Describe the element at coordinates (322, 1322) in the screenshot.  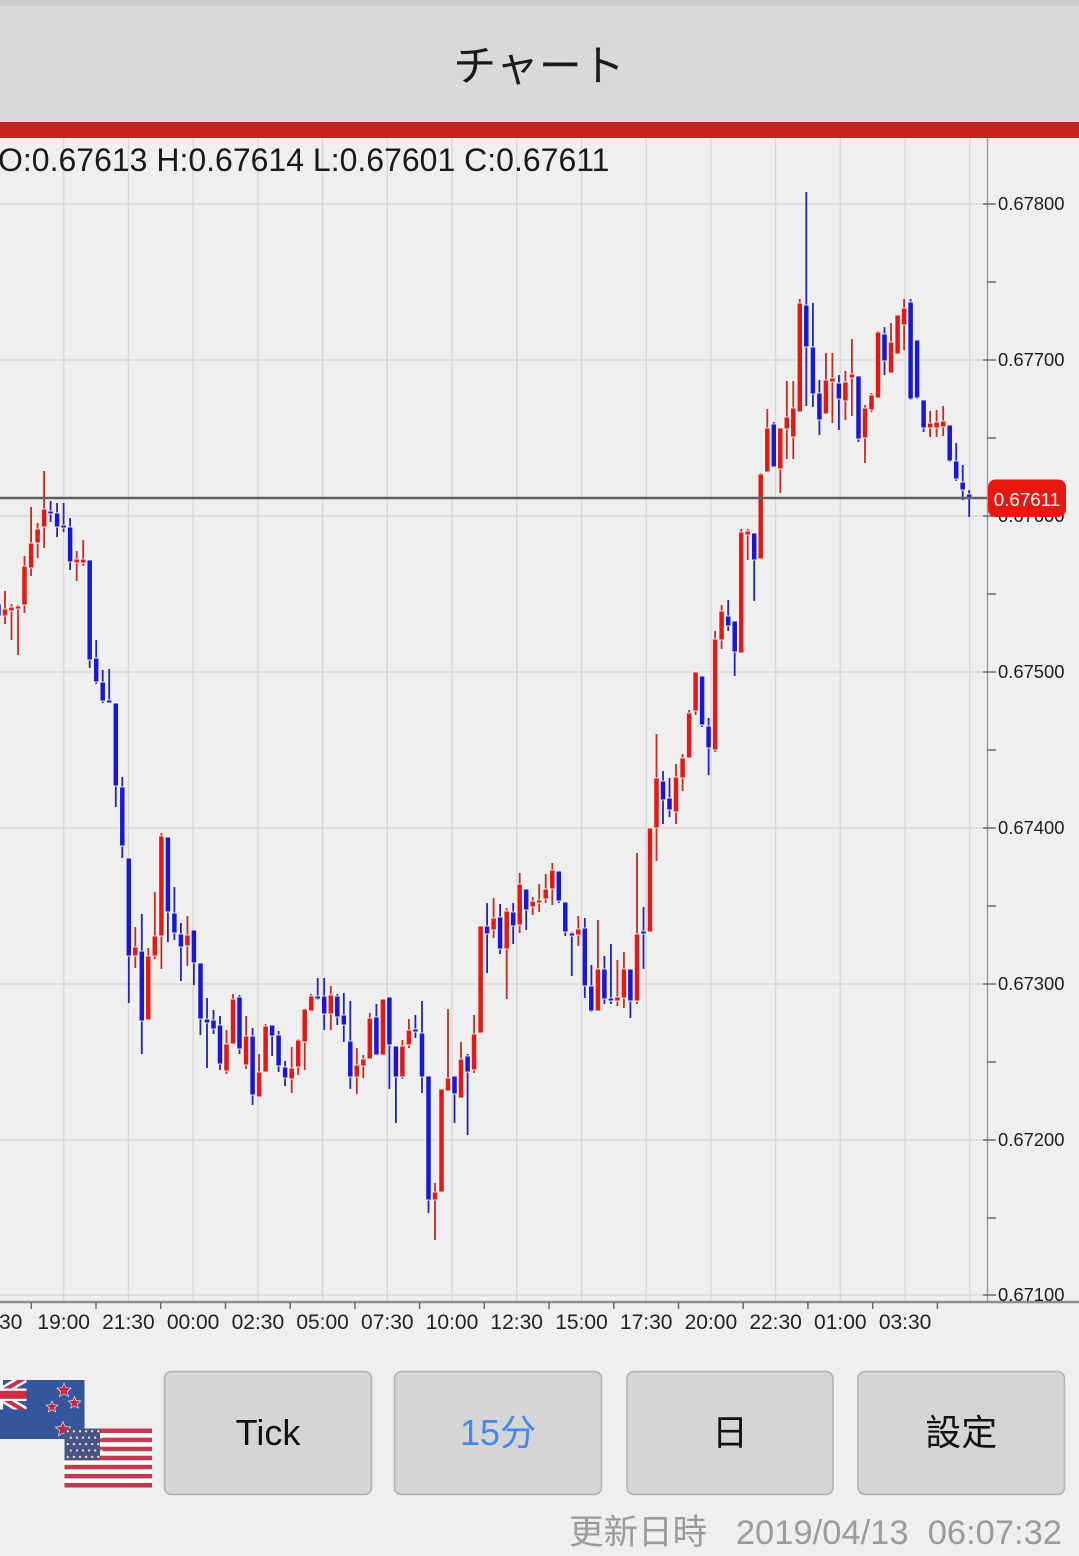
I see `svg-text: 05:00` at that location.